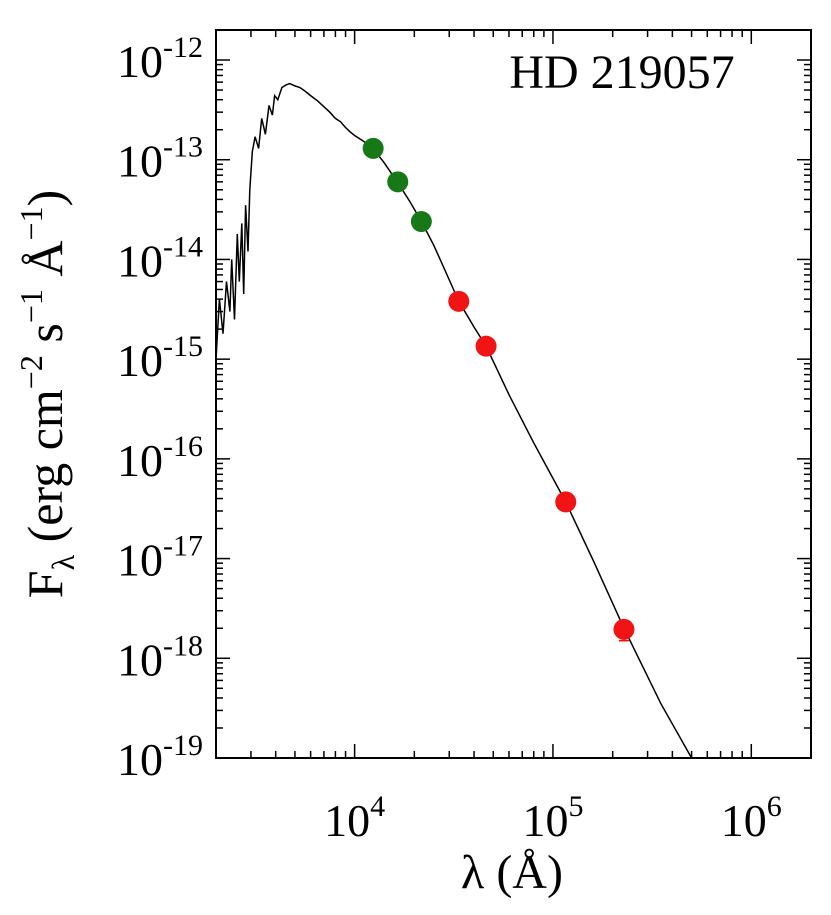 This screenshot has width=831, height=915. Describe the element at coordinates (160, 408) in the screenshot. I see `y-tick-labels: 10-12 10-13 10-14 10-15 10-16 10-17 10-18 10-19` at that location.